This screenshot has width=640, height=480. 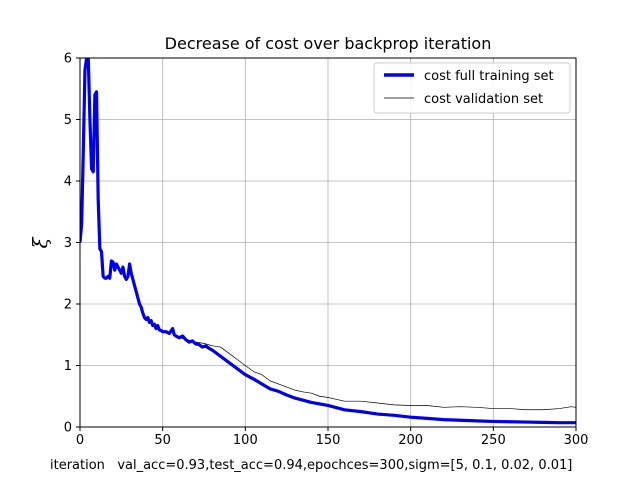 I want to click on y-tick-label: 4, so click(x=68, y=182).